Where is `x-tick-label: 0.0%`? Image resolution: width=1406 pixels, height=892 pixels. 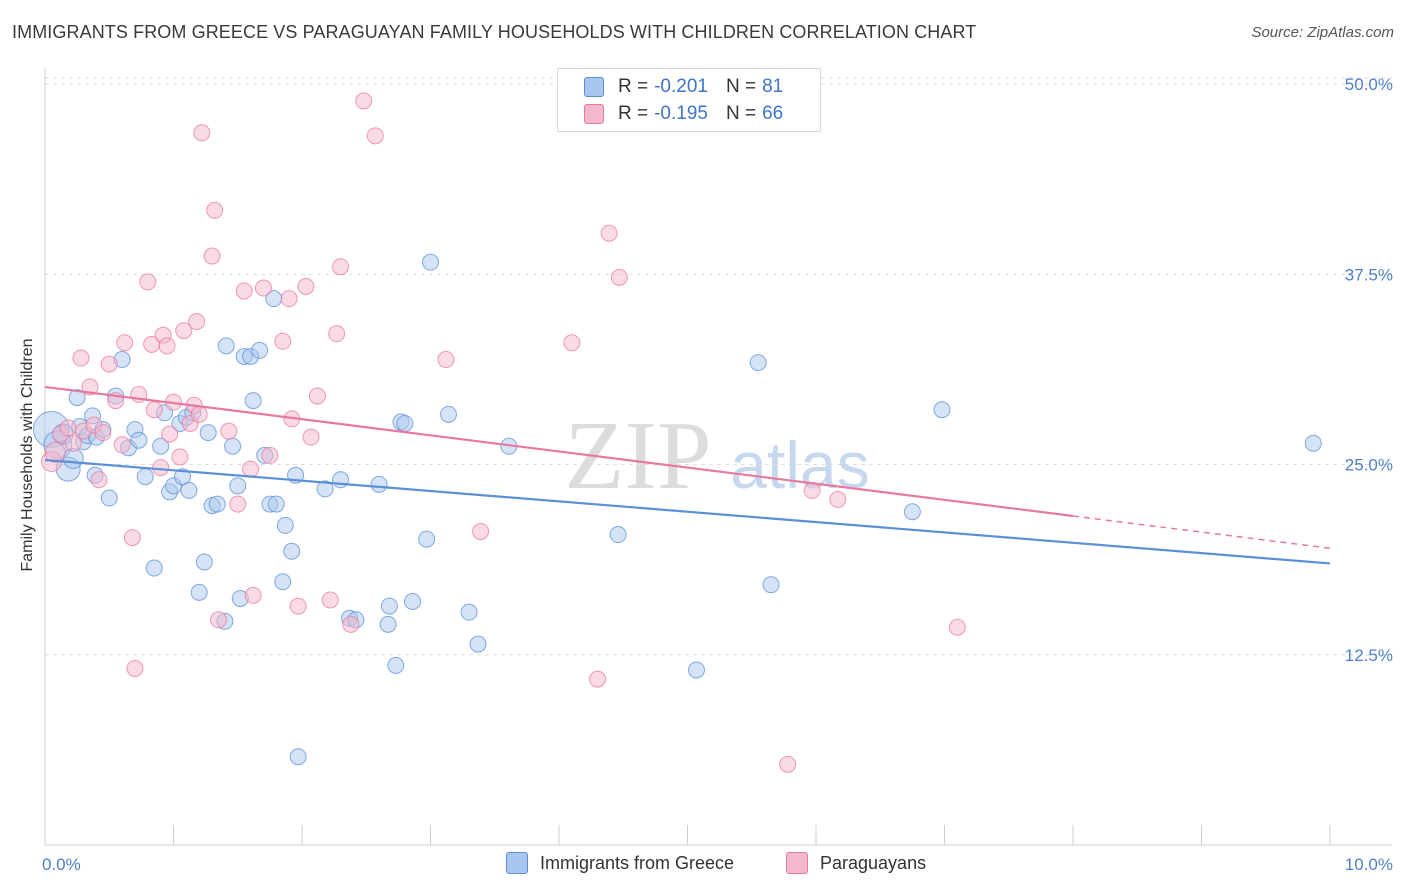
x-tick-label: 0.0% is located at coordinates (61, 864).